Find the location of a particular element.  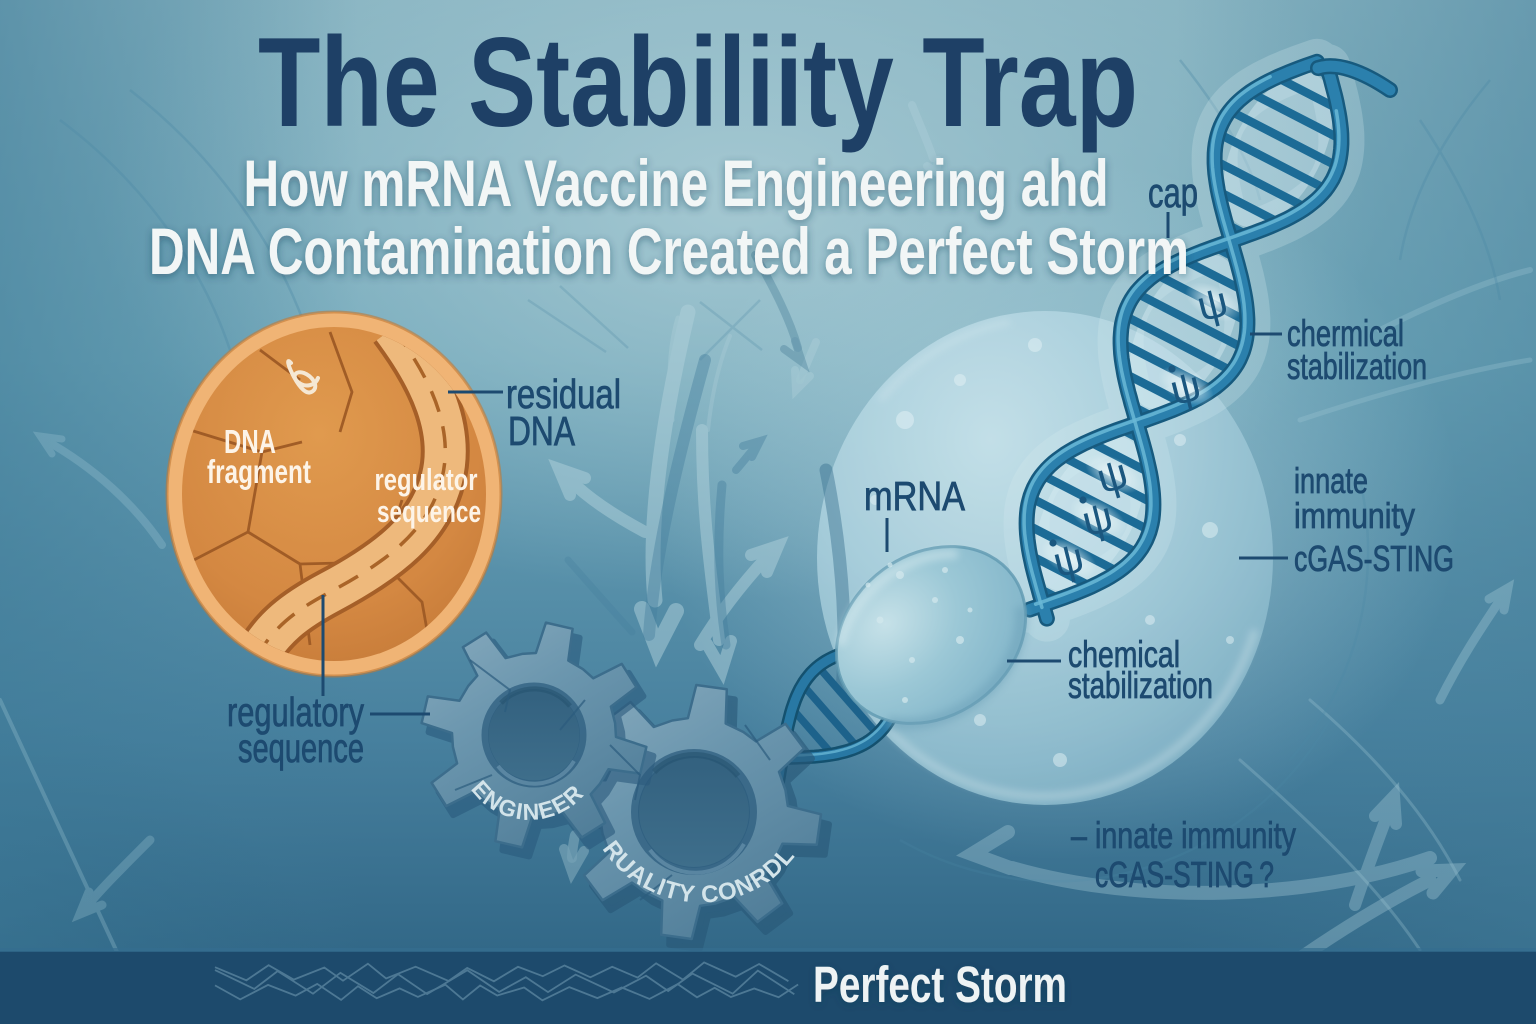

svg-text: chemical is located at coordinates (1124, 654).